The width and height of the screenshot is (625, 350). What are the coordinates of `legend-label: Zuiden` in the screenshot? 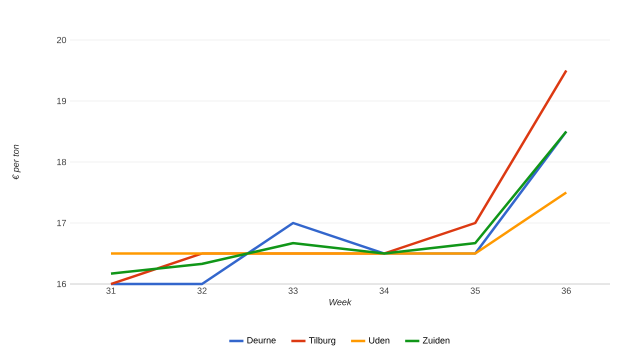 It's located at (436, 340).